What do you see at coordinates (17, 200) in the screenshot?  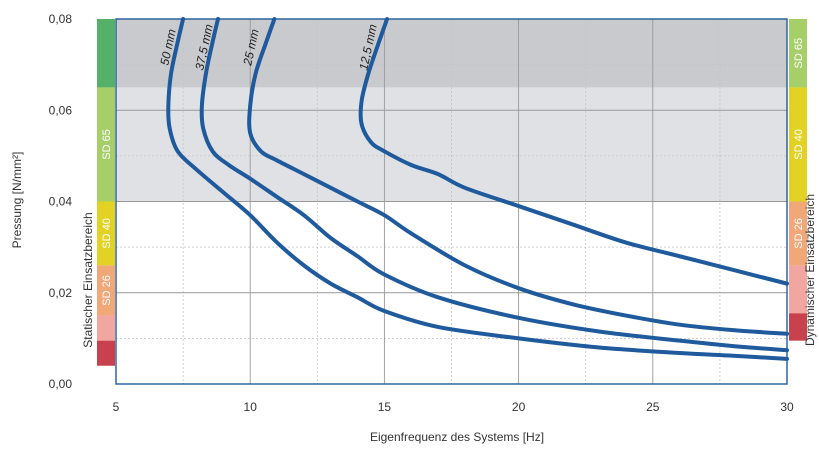 I see `y-axis-label: Pressung [N/mm²]` at bounding box center [17, 200].